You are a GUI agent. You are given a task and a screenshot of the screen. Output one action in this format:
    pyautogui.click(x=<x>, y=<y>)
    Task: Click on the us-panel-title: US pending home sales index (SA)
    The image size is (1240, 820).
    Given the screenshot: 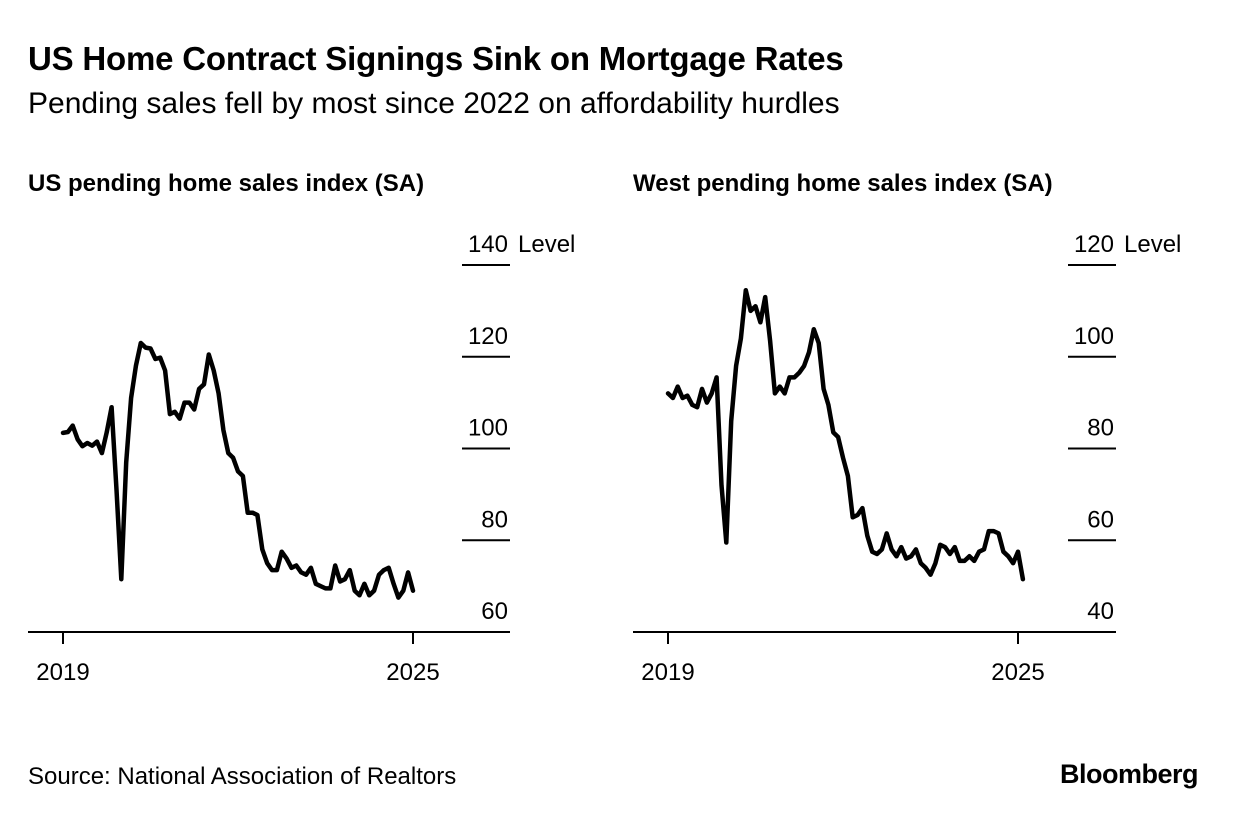 What is the action you would take?
    pyautogui.click(x=226, y=183)
    